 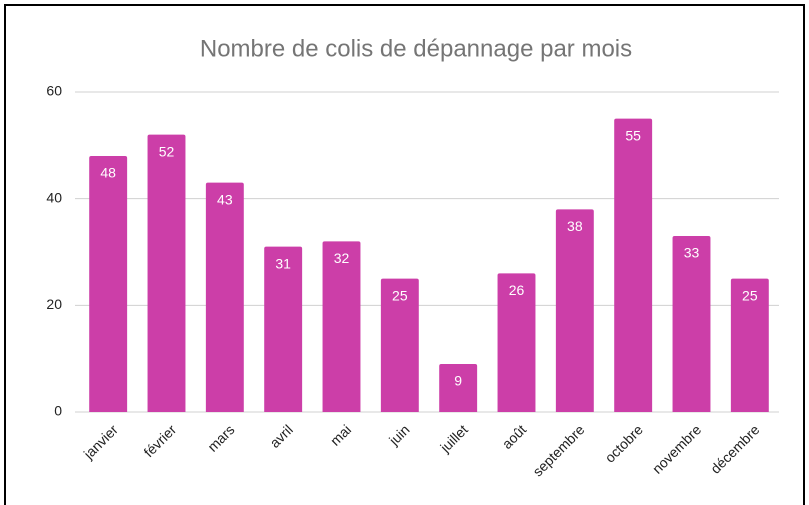 I want to click on data-label: 31, so click(x=283, y=263).